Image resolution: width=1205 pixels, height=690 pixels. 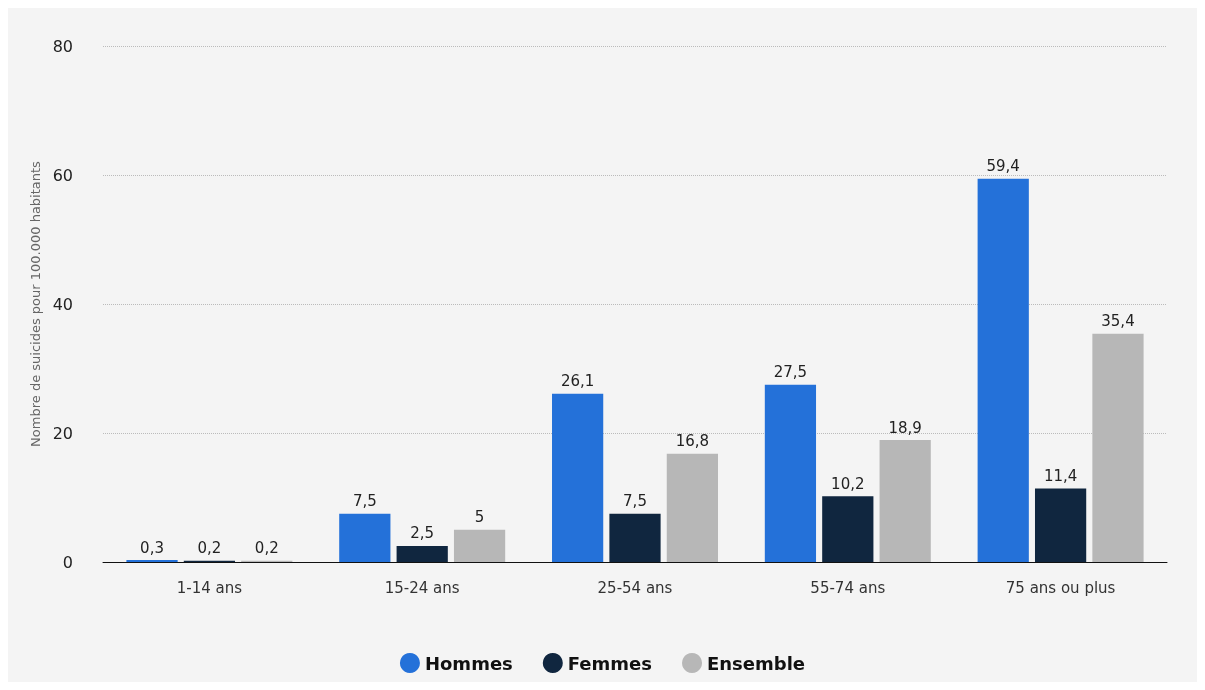 What do you see at coordinates (1060, 587) in the screenshot?
I see `x-tick-label: 75 ans ou plus` at bounding box center [1060, 587].